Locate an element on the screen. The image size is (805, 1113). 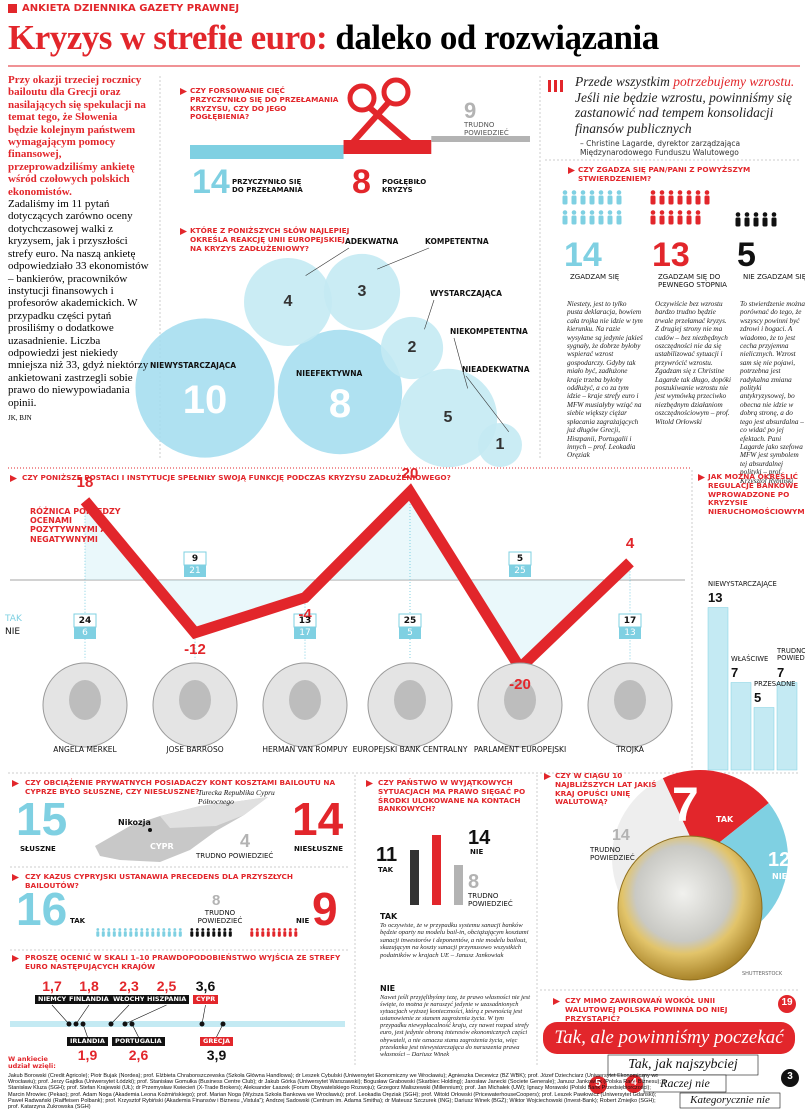
yes-value: 5 is located at coordinates (520, 559).